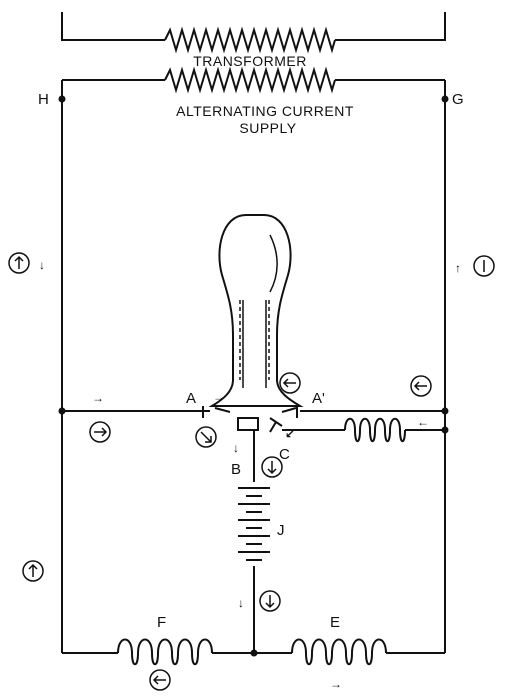 The image size is (512, 700). What do you see at coordinates (100, 432) in the screenshot?
I see `meter-mid-left` at bounding box center [100, 432].